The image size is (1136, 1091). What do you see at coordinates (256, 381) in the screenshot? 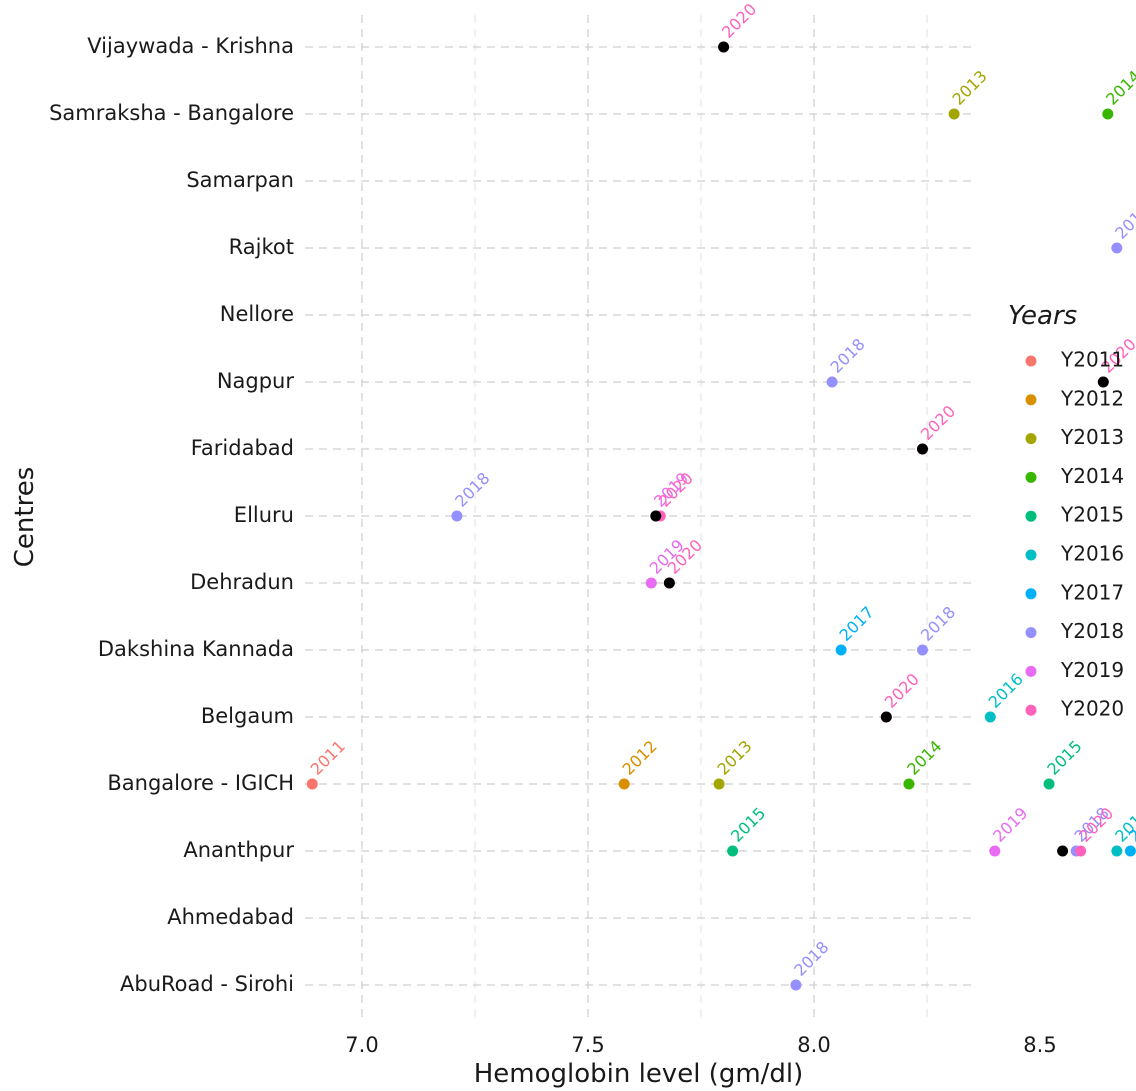
I see `y-tick-label: Nagpur` at bounding box center [256, 381].